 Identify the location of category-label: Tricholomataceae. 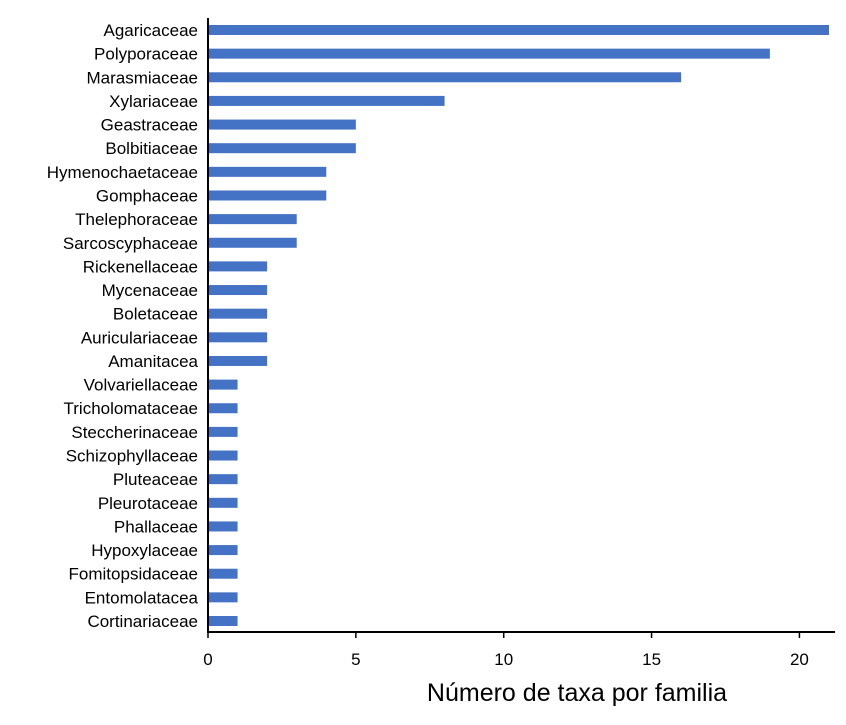
(131, 408).